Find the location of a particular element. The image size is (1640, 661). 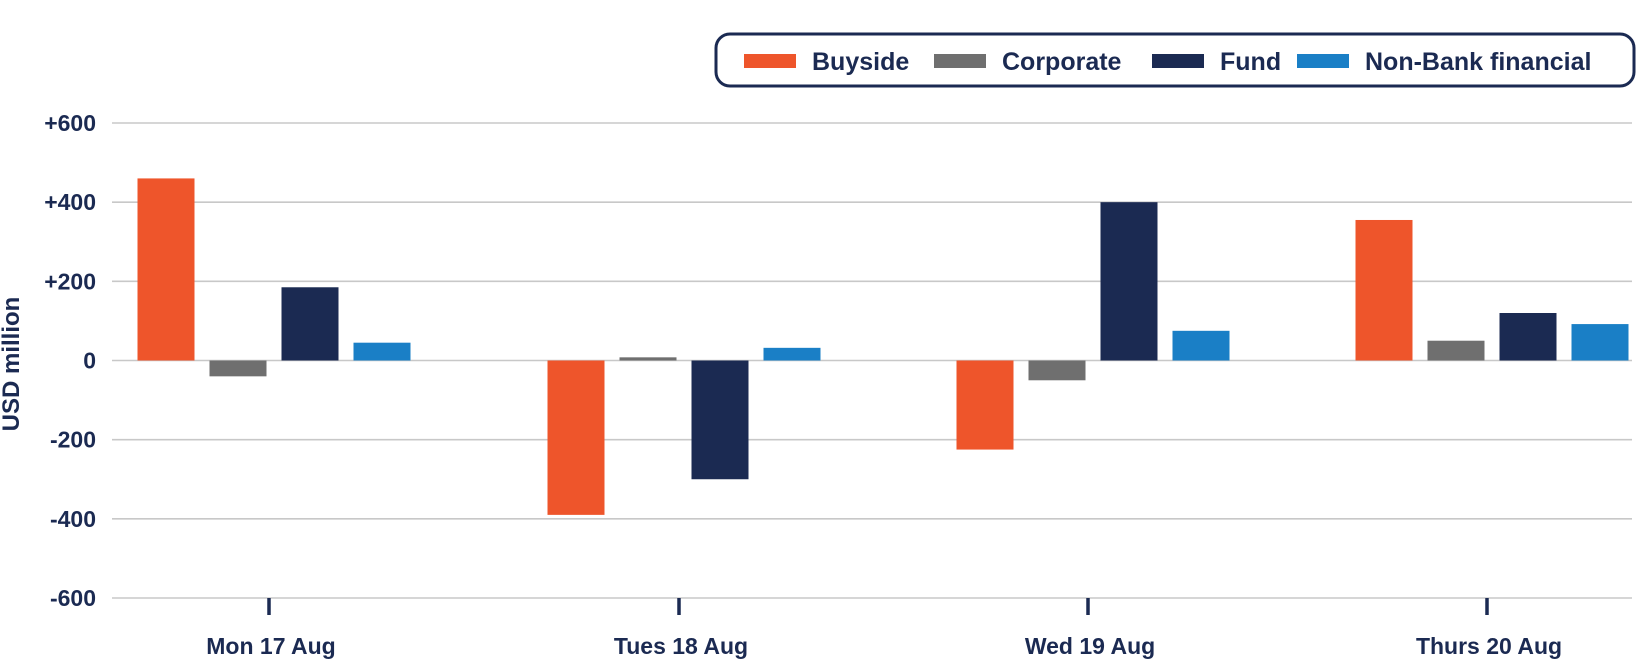

legend-entry-non-bank-financial: Non-Bank financial is located at coordinates (1444, 62).